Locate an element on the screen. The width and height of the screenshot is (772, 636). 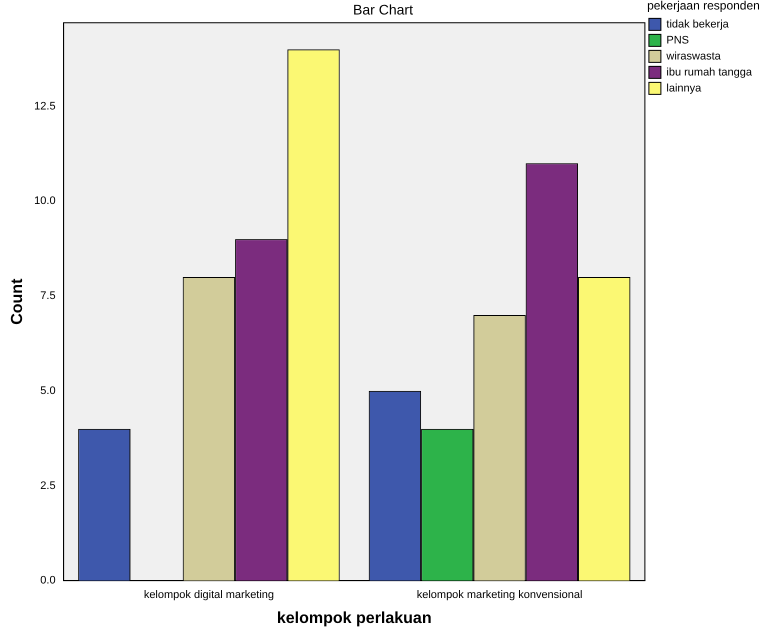
legend-label: wiraswasta is located at coordinates (693, 56).